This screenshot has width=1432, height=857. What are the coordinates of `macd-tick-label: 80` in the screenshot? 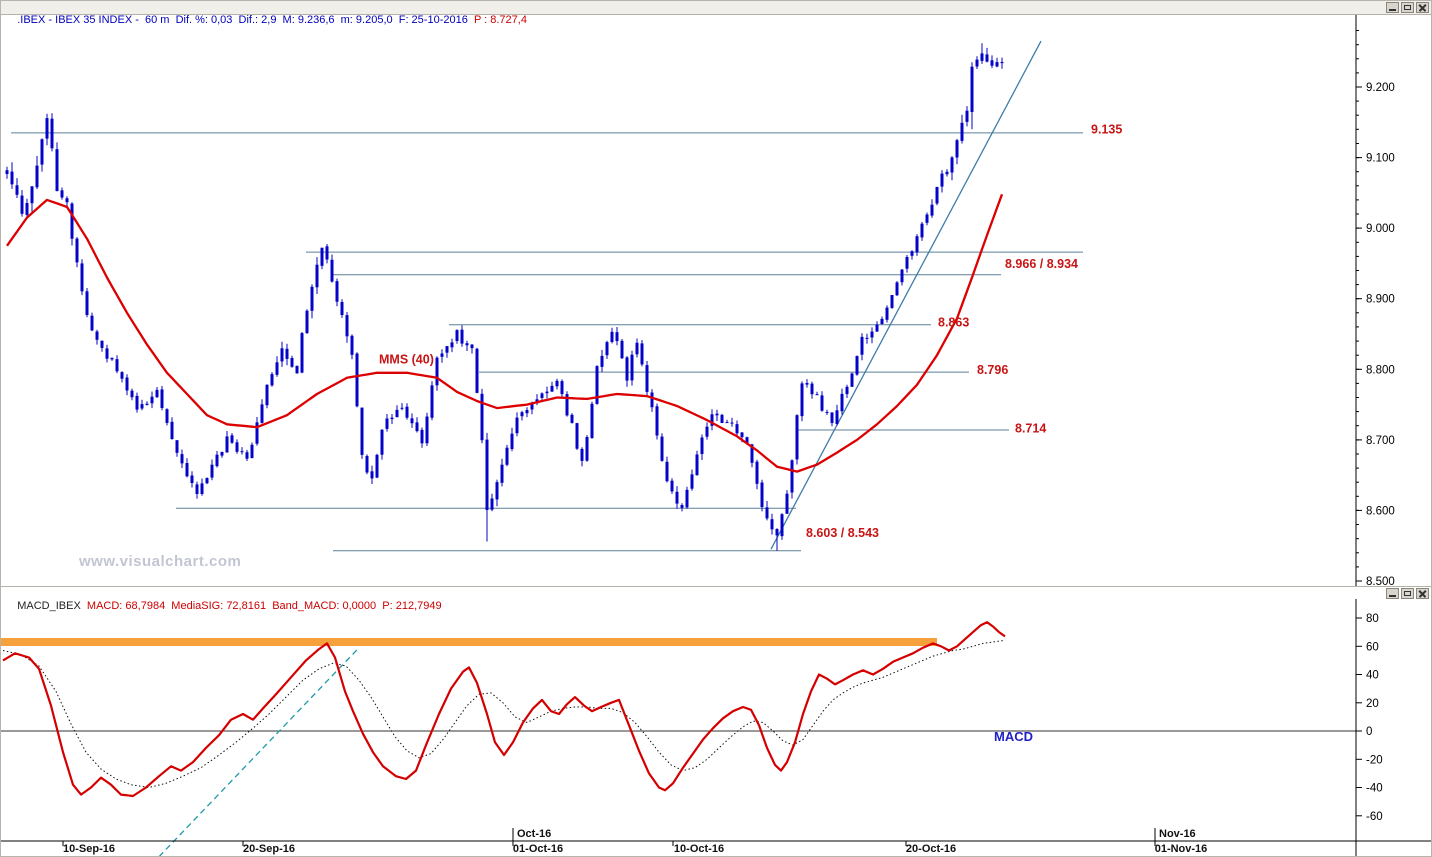 It's located at (1372, 619).